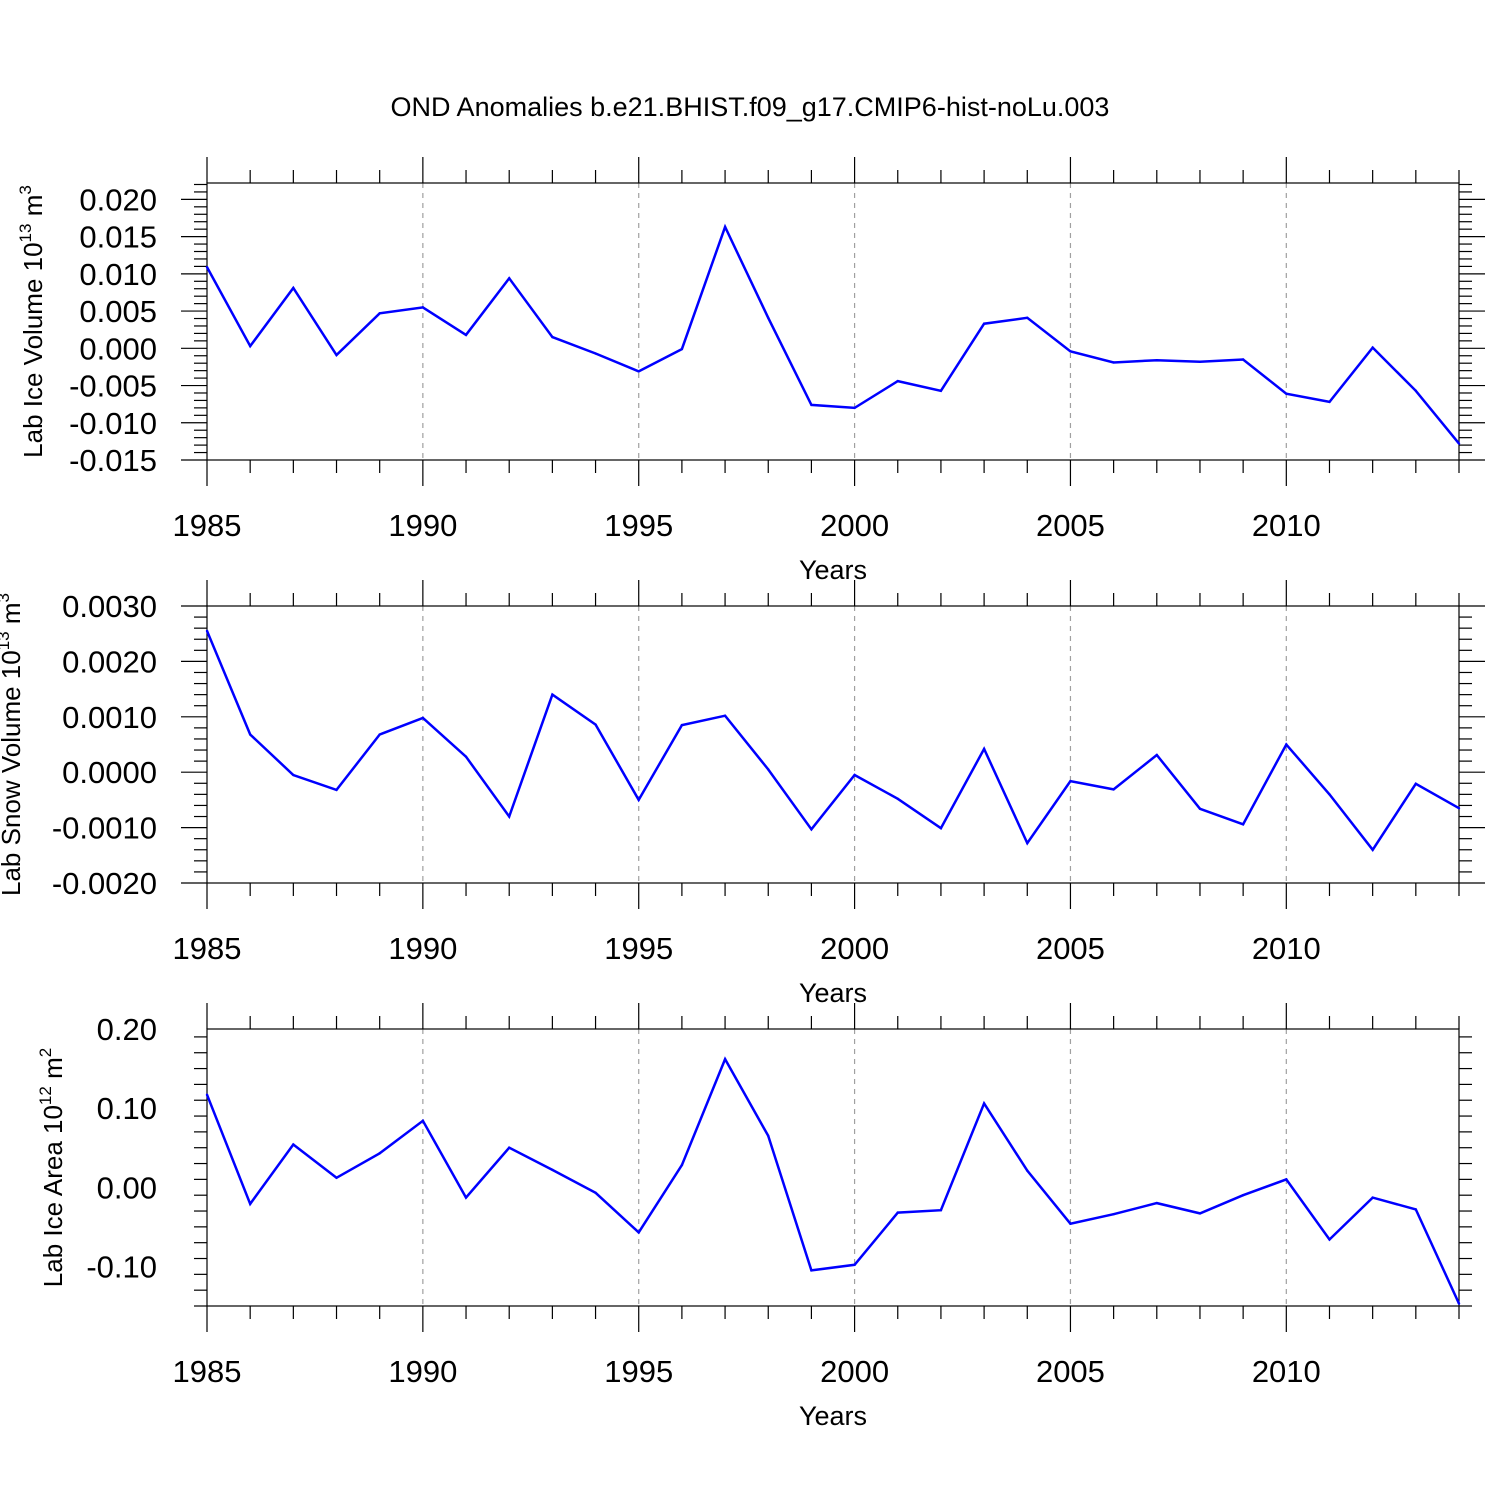 This screenshot has width=1500, height=1500. I want to click on panel-1-xtick-label-2000: 2000, so click(854, 525).